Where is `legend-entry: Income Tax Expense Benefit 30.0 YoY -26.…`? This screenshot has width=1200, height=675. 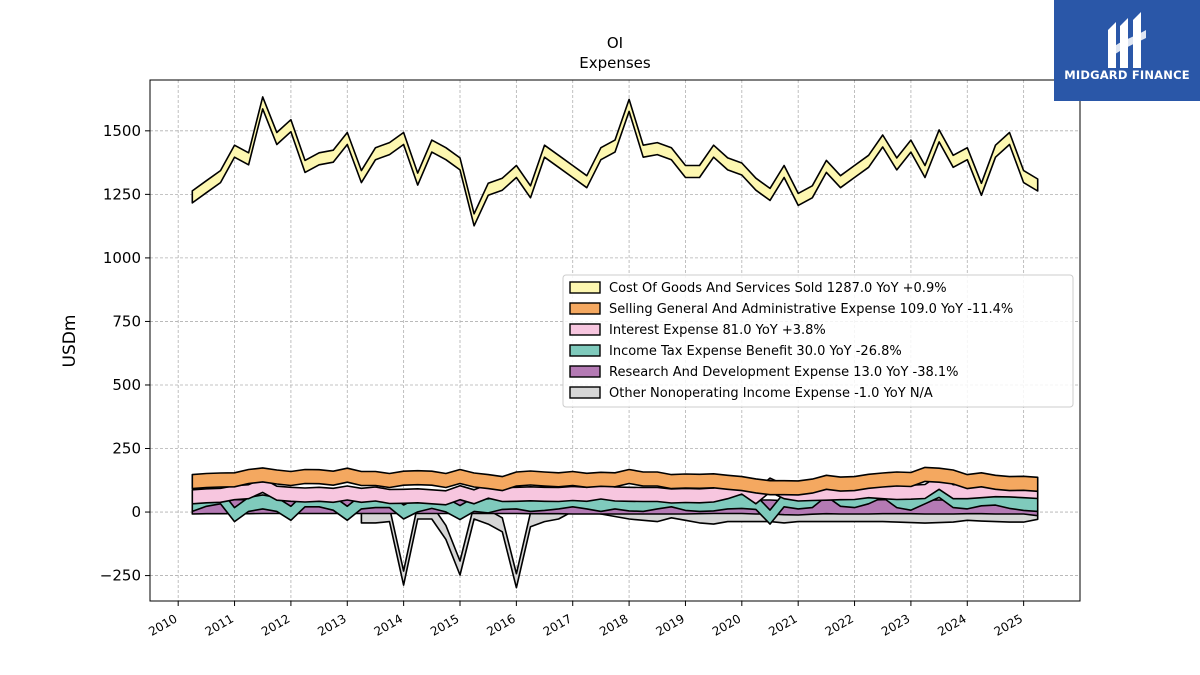
legend-entry: Income Tax Expense Benefit 30.0 YoY -26.… is located at coordinates (755, 351).